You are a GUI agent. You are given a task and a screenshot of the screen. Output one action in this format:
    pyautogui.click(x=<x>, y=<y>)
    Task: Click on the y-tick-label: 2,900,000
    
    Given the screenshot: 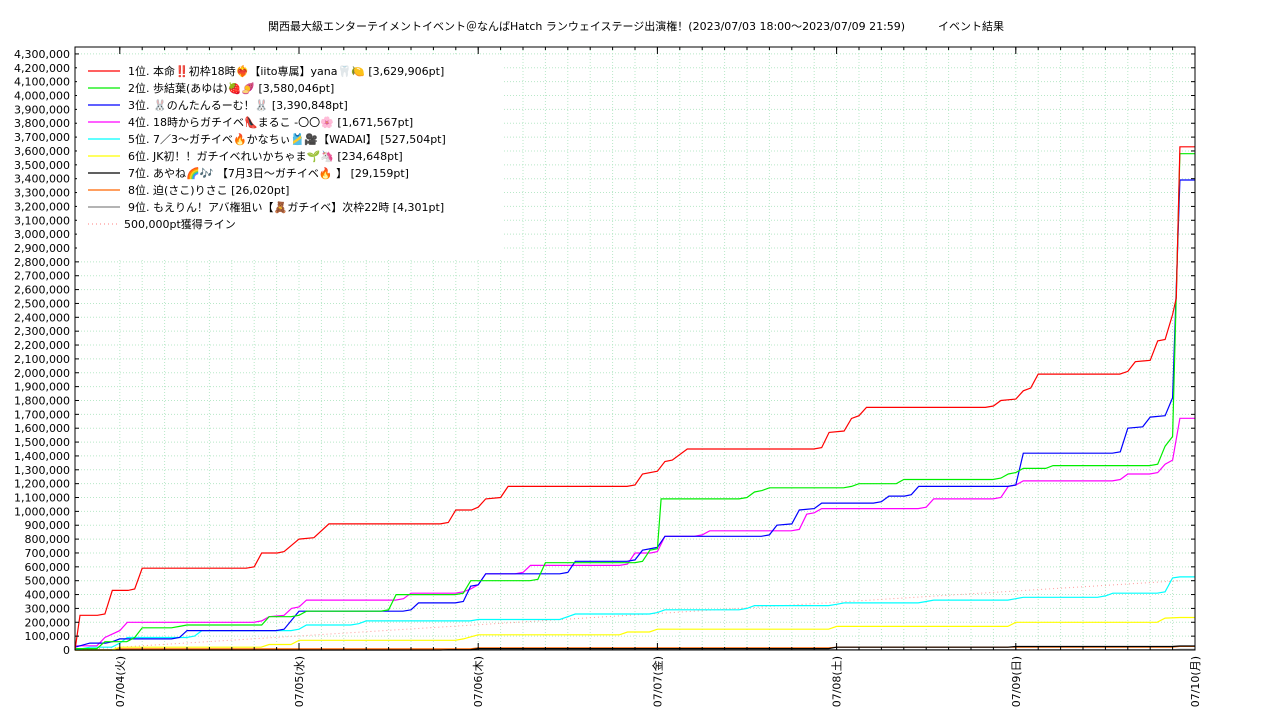 What is the action you would take?
    pyautogui.click(x=42, y=248)
    